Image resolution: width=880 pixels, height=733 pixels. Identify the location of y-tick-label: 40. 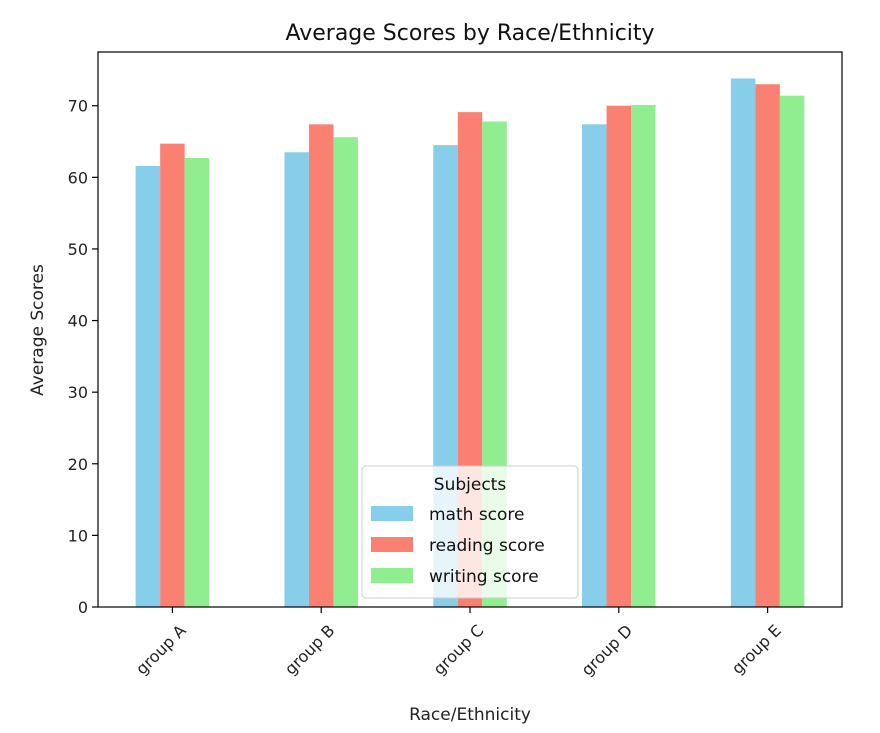
(78, 321).